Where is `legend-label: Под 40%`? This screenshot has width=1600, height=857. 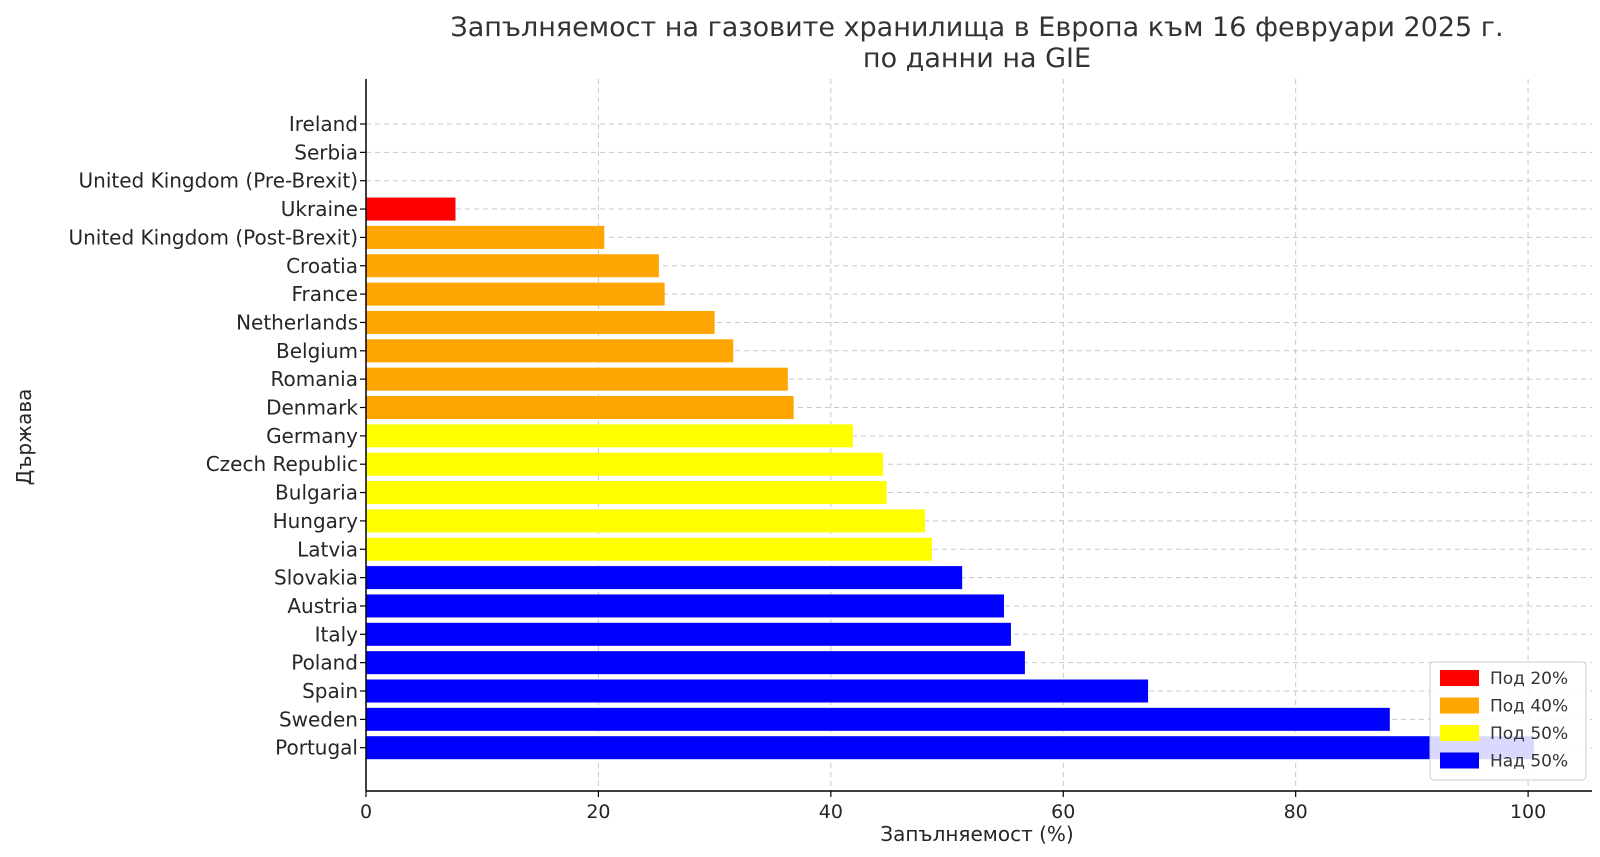
legend-label: Под 40% is located at coordinates (1529, 707).